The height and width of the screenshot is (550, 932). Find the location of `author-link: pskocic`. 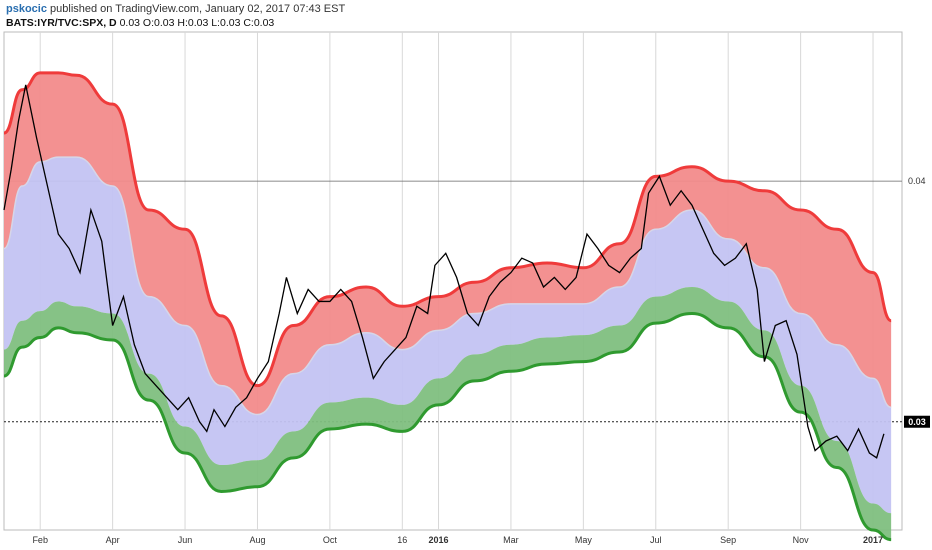

author-link: pskocic is located at coordinates (26, 9).